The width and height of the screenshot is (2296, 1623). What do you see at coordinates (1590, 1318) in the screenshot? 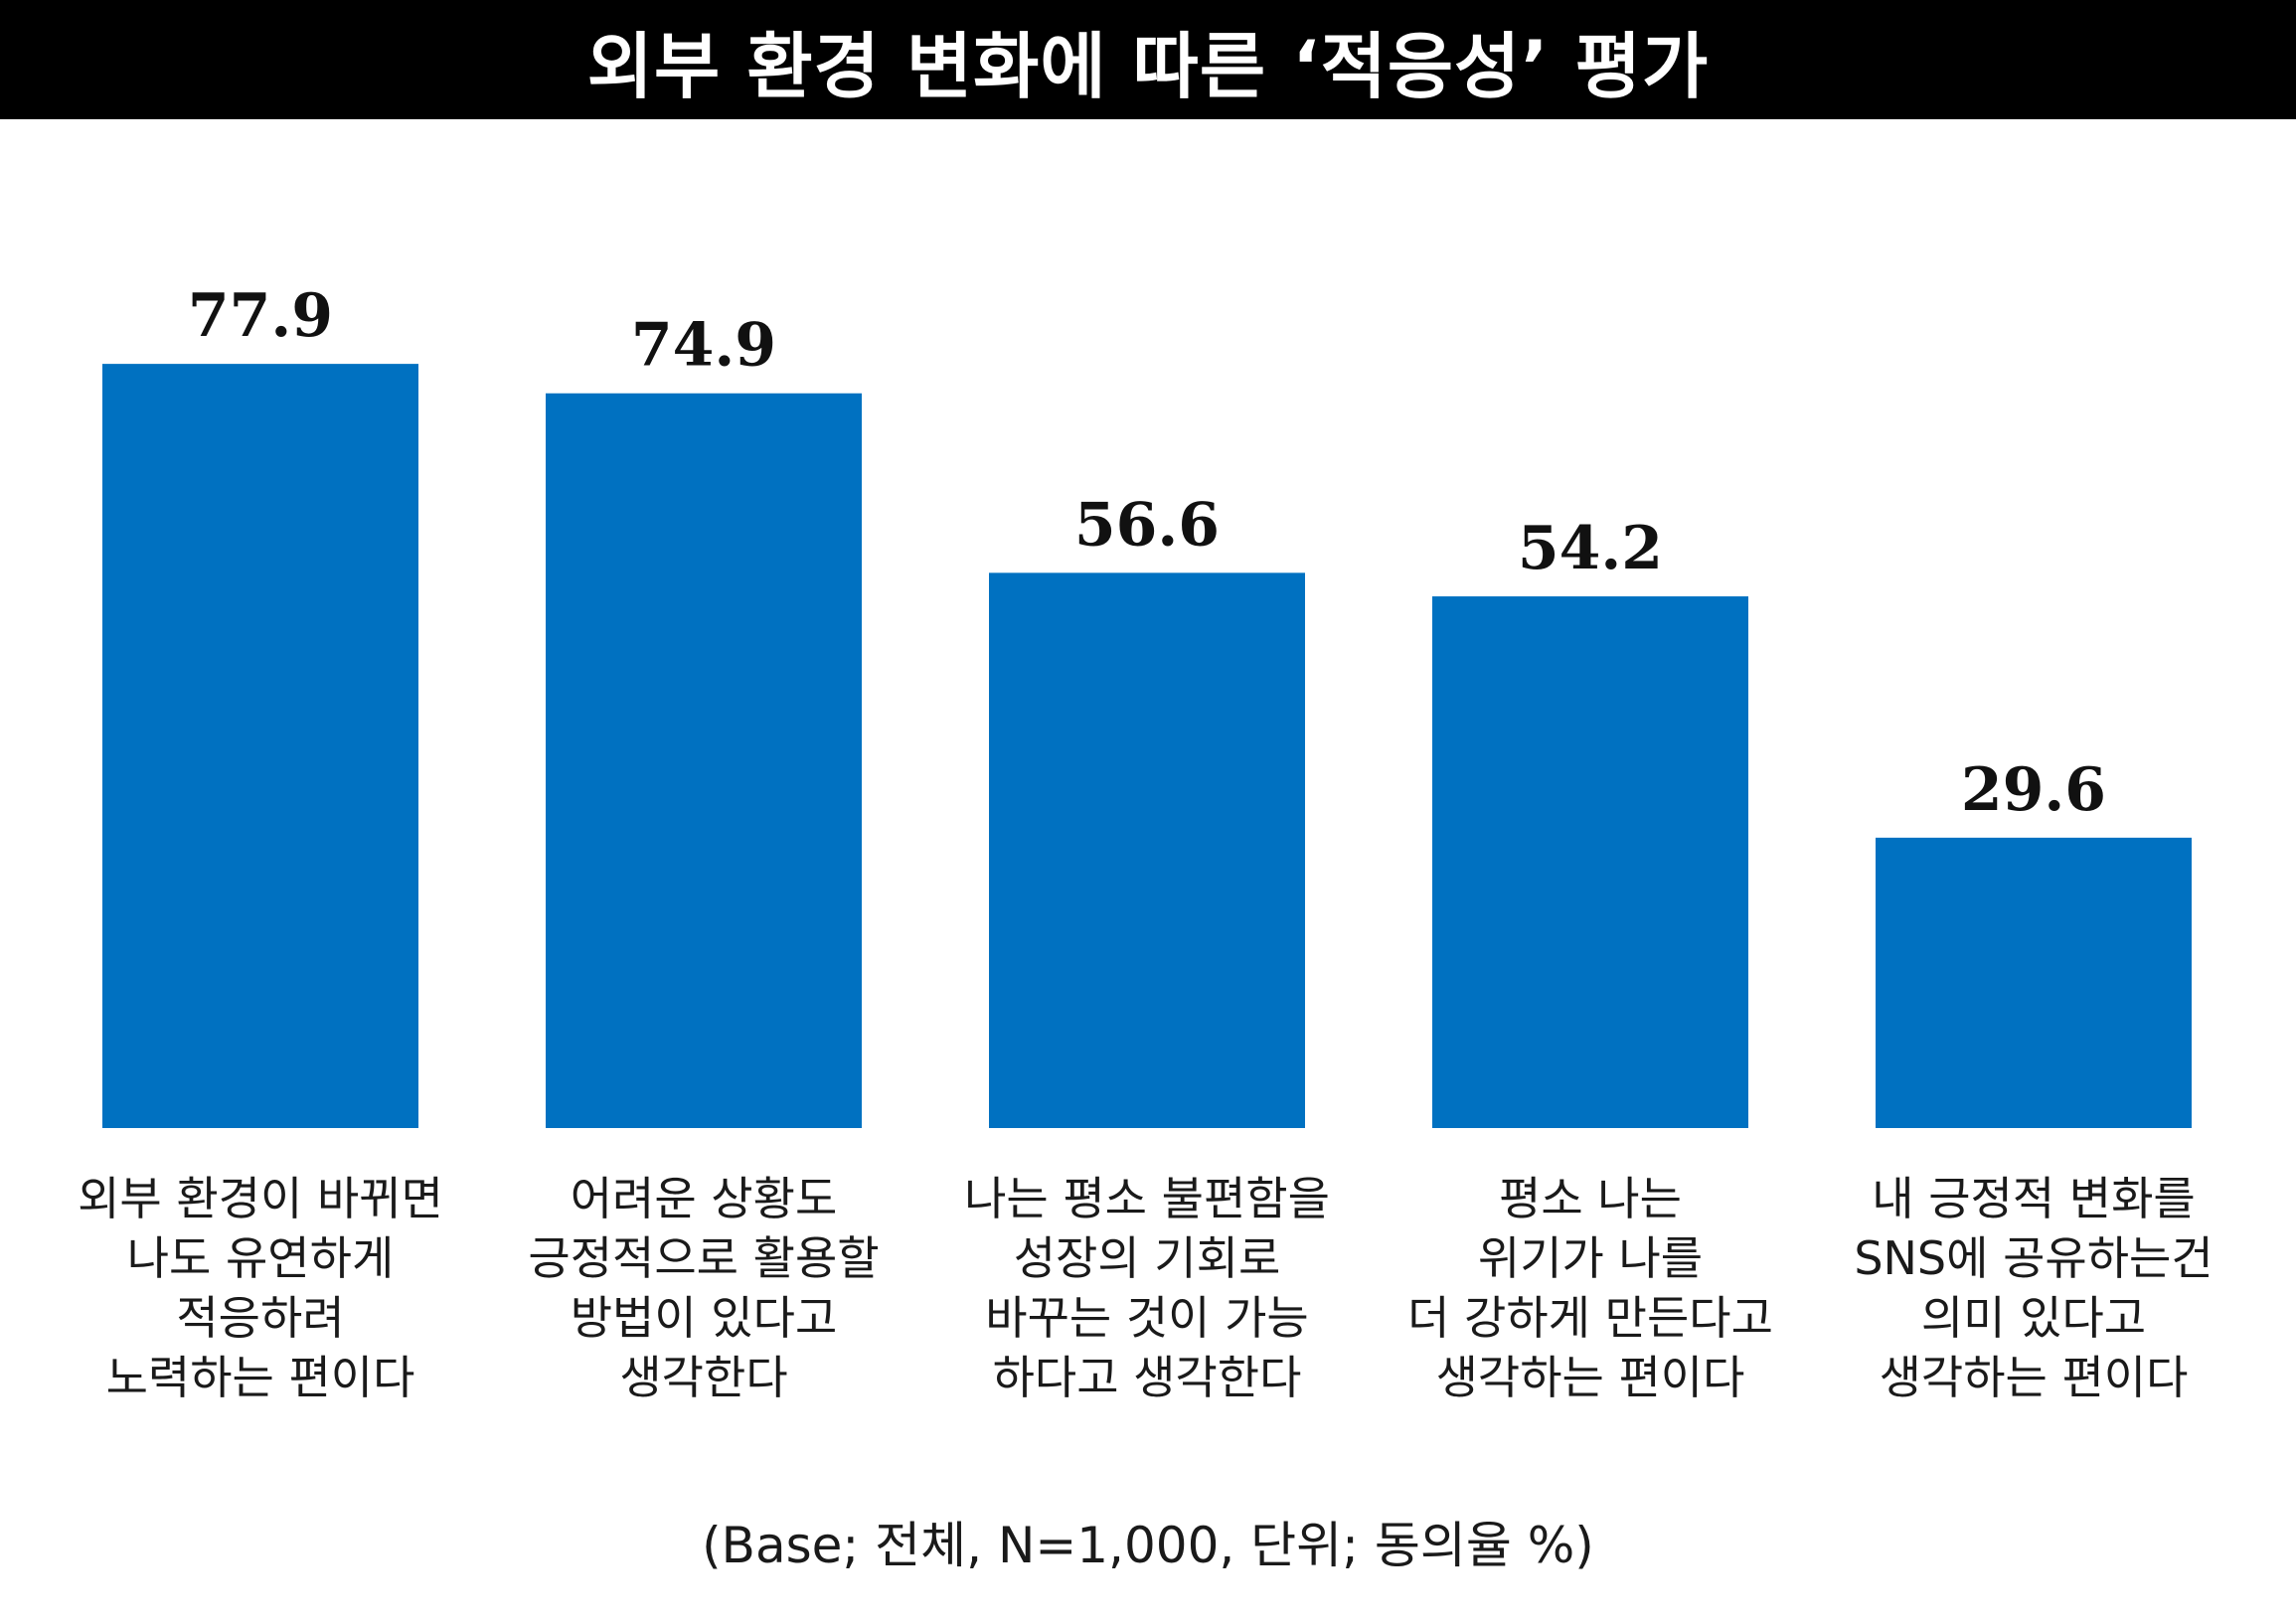
I see `category-label-line: 더 강하게 만든다고` at bounding box center [1590, 1318].